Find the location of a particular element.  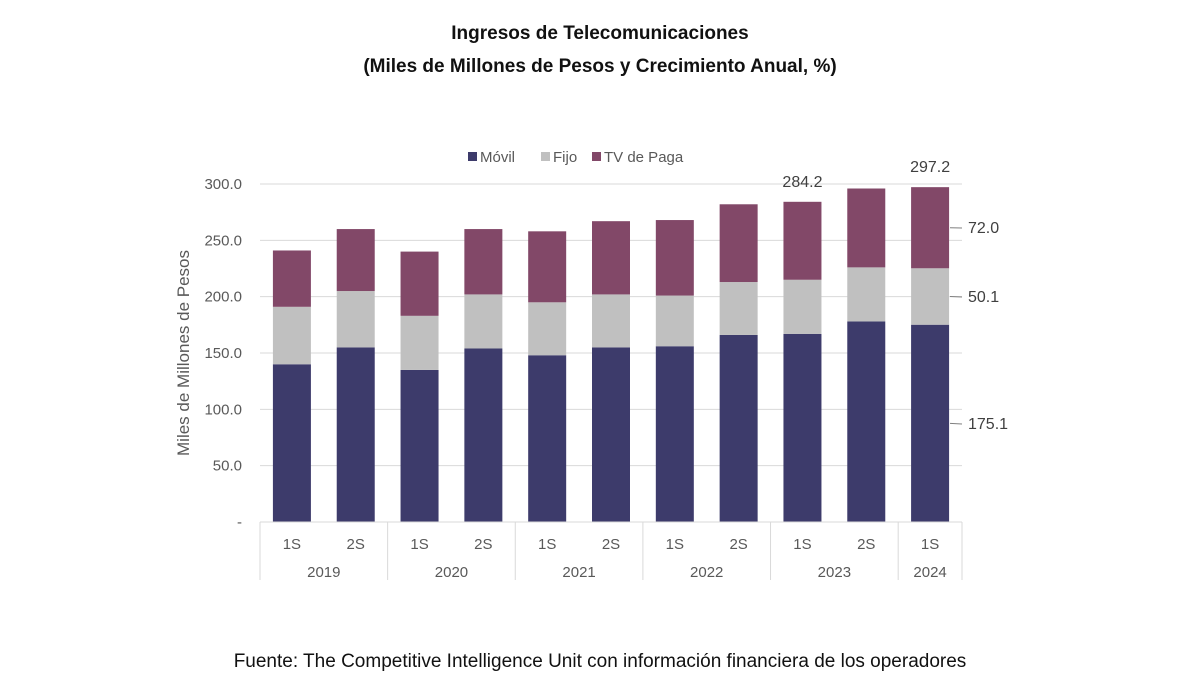

segment-value-label: 72.0 is located at coordinates (983, 228).